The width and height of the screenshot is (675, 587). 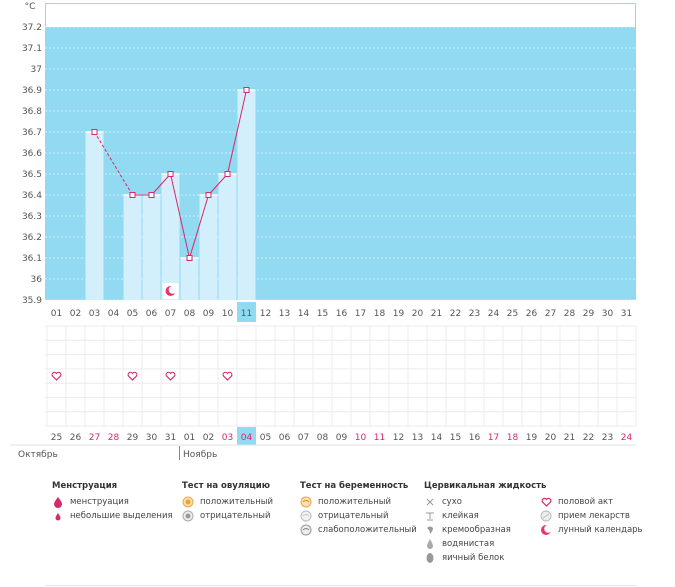 What do you see at coordinates (341, 585) in the screenshot?
I see `footer-divider` at bounding box center [341, 585].